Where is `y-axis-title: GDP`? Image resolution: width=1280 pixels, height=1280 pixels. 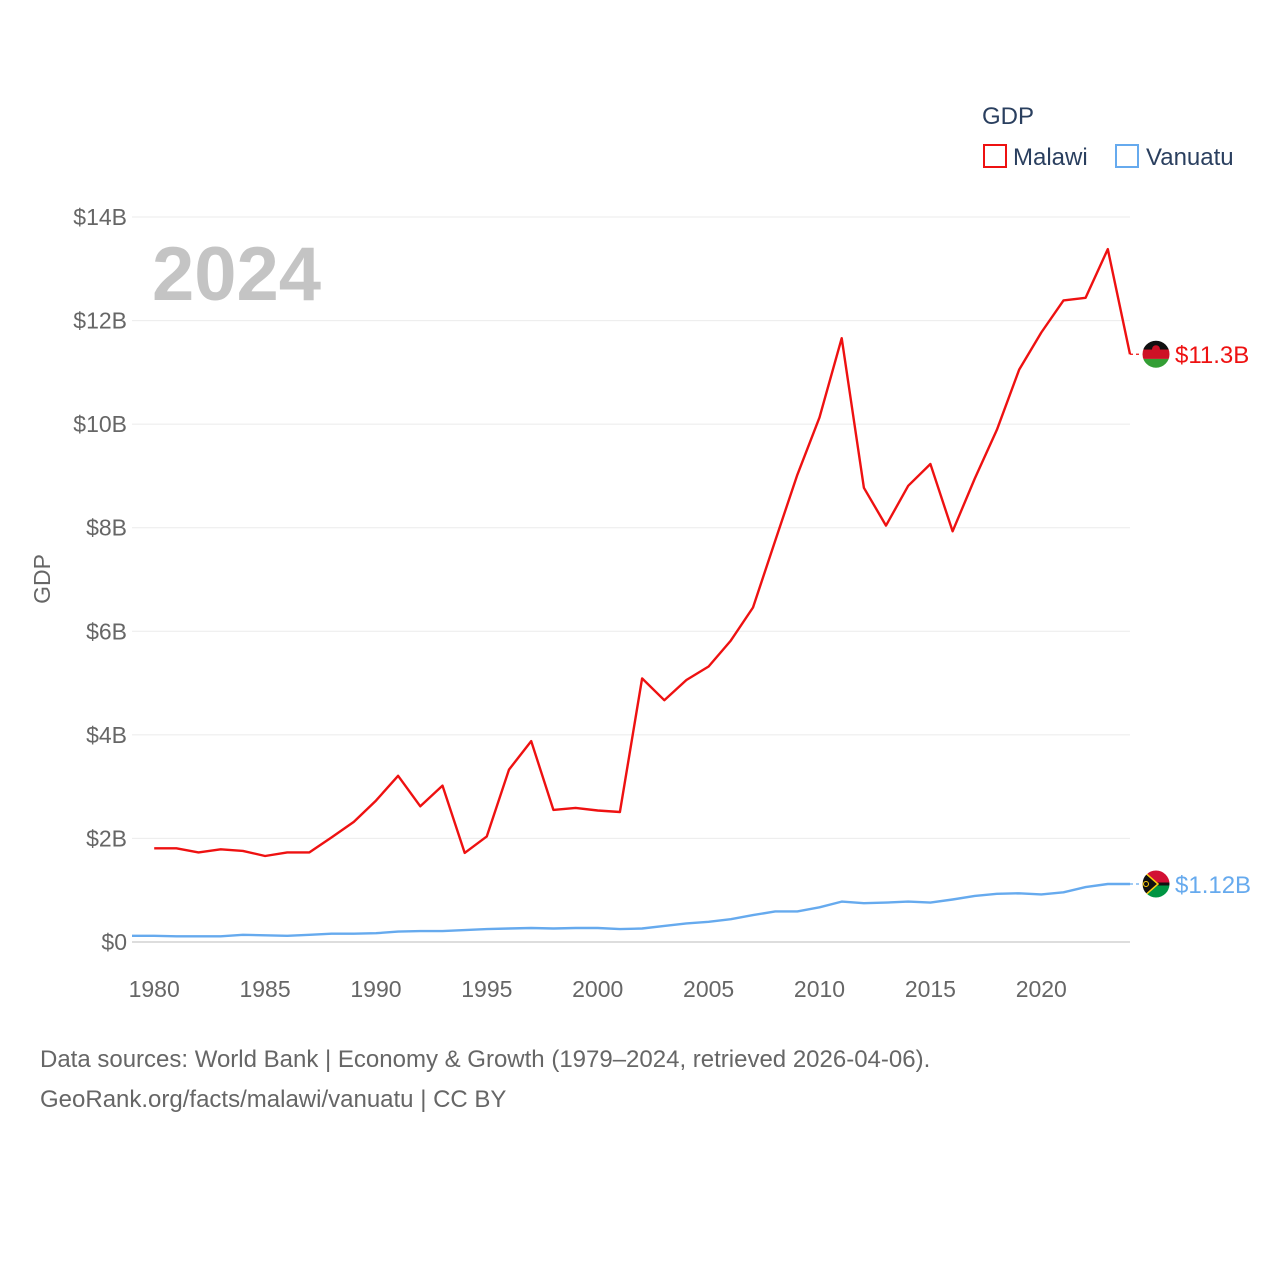
y-axis-title: GDP is located at coordinates (42, 579).